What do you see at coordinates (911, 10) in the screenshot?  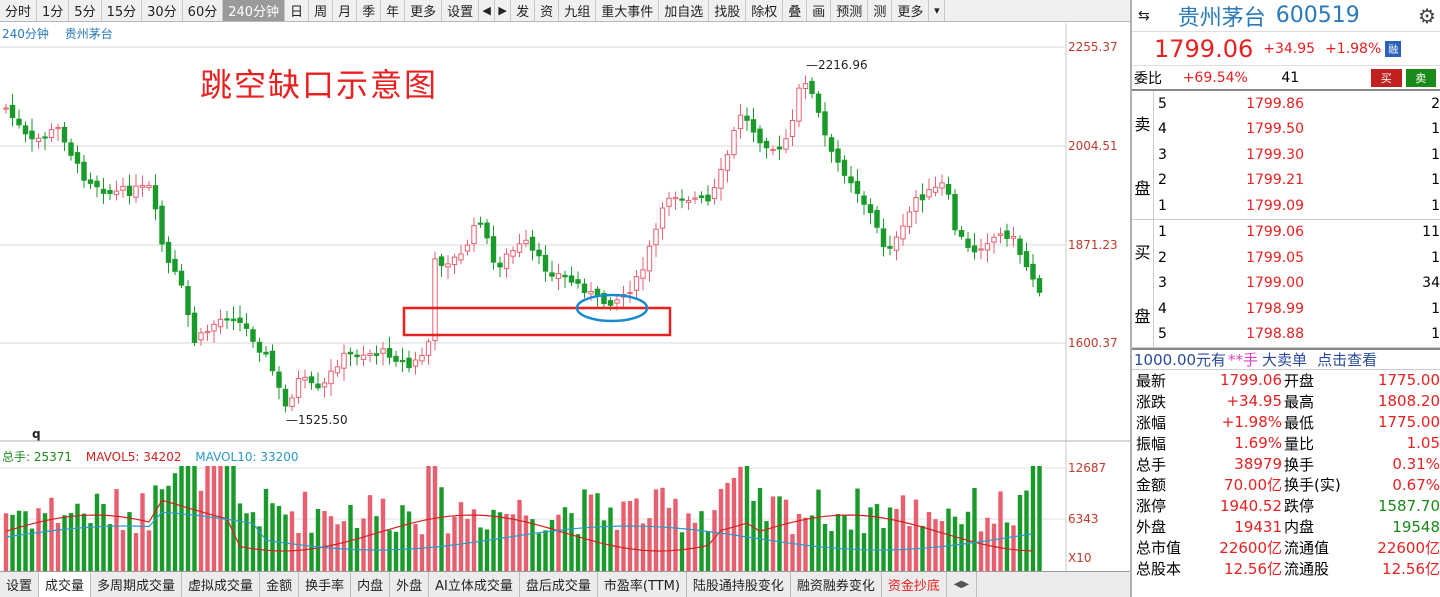 I see `toolbar-tool: 更多` at bounding box center [911, 10].